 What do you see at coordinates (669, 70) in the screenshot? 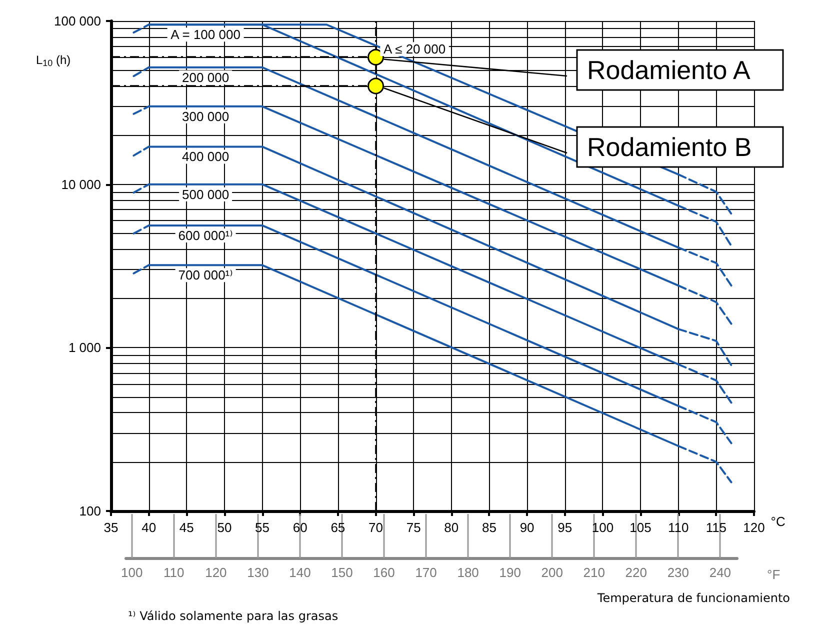
I see `annotation: Rodamiento A` at bounding box center [669, 70].